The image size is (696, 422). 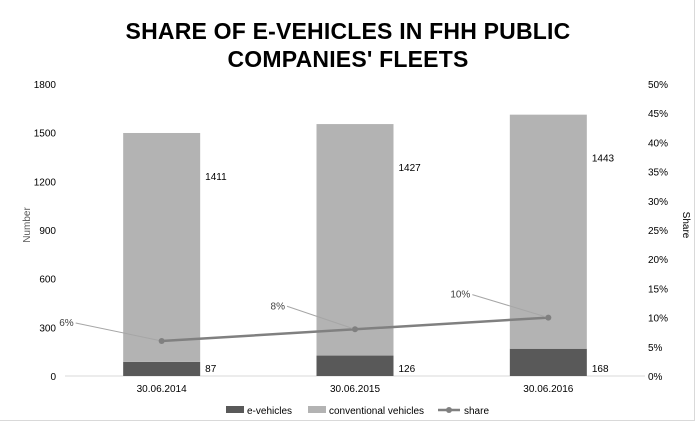 I want to click on y-right-tick-label: 10%, so click(x=658, y=319).